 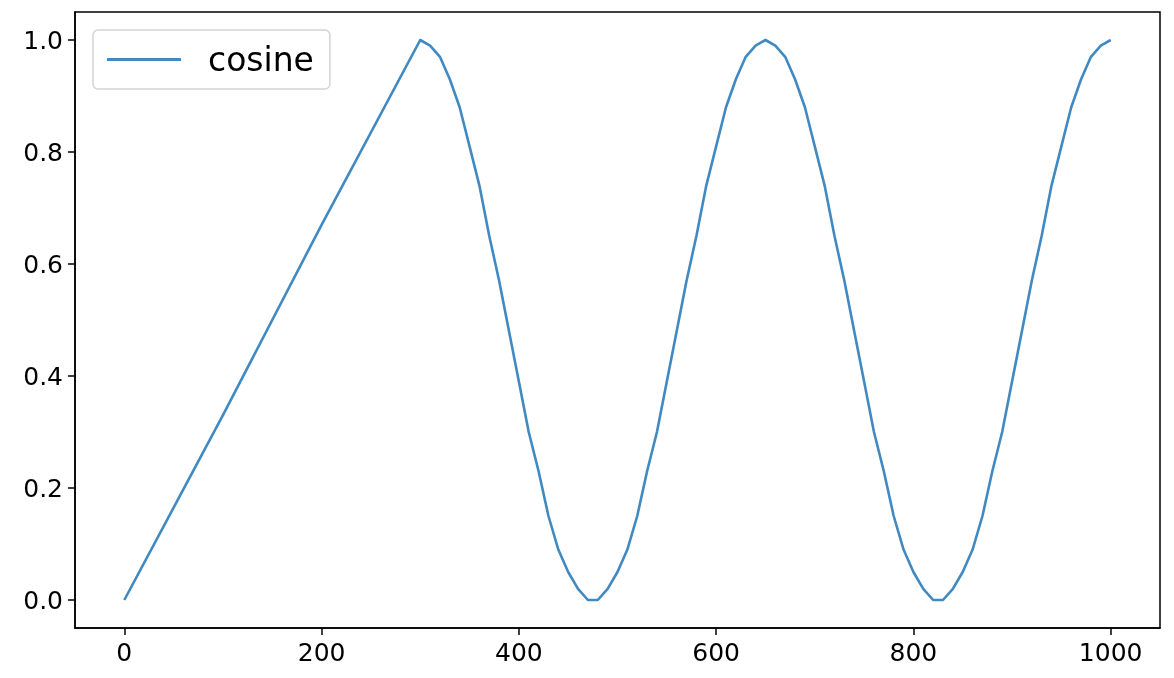 I want to click on legend-label: cosine, so click(x=261, y=59).